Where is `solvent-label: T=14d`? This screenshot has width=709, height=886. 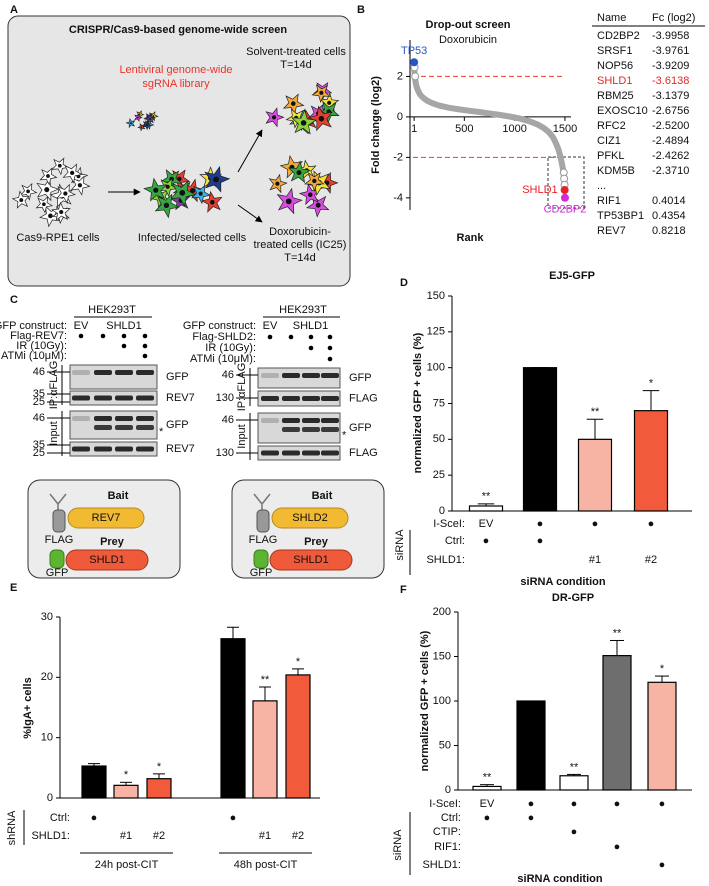
solvent-label: T=14d is located at coordinates (296, 65).